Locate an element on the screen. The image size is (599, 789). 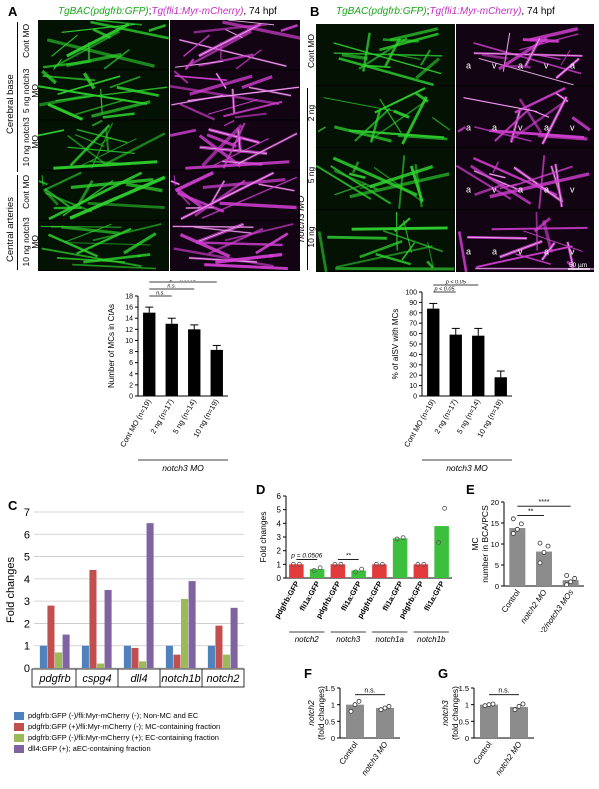
y-tick-label: 0.5 is located at coordinates (330, 721).